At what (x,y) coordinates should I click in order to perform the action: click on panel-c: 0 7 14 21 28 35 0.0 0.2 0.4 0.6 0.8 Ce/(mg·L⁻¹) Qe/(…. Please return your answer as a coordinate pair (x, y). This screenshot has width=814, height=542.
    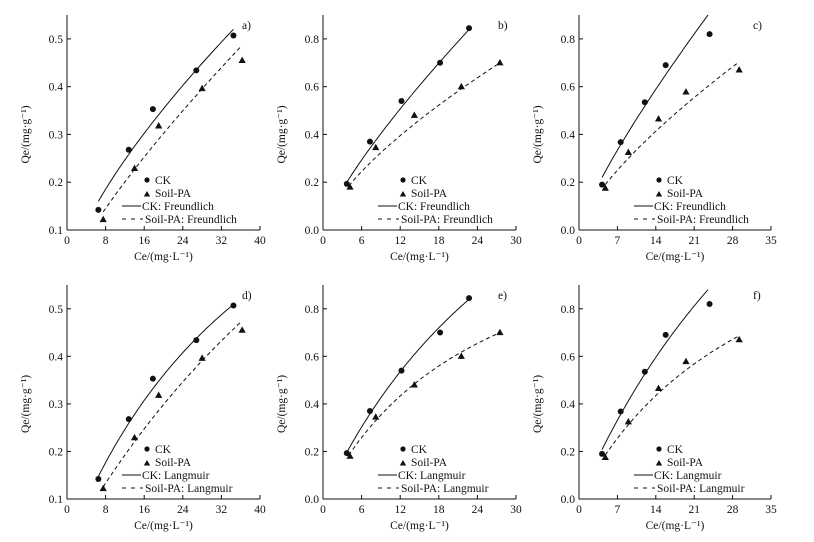
    Looking at the image, I should click on (654, 139).